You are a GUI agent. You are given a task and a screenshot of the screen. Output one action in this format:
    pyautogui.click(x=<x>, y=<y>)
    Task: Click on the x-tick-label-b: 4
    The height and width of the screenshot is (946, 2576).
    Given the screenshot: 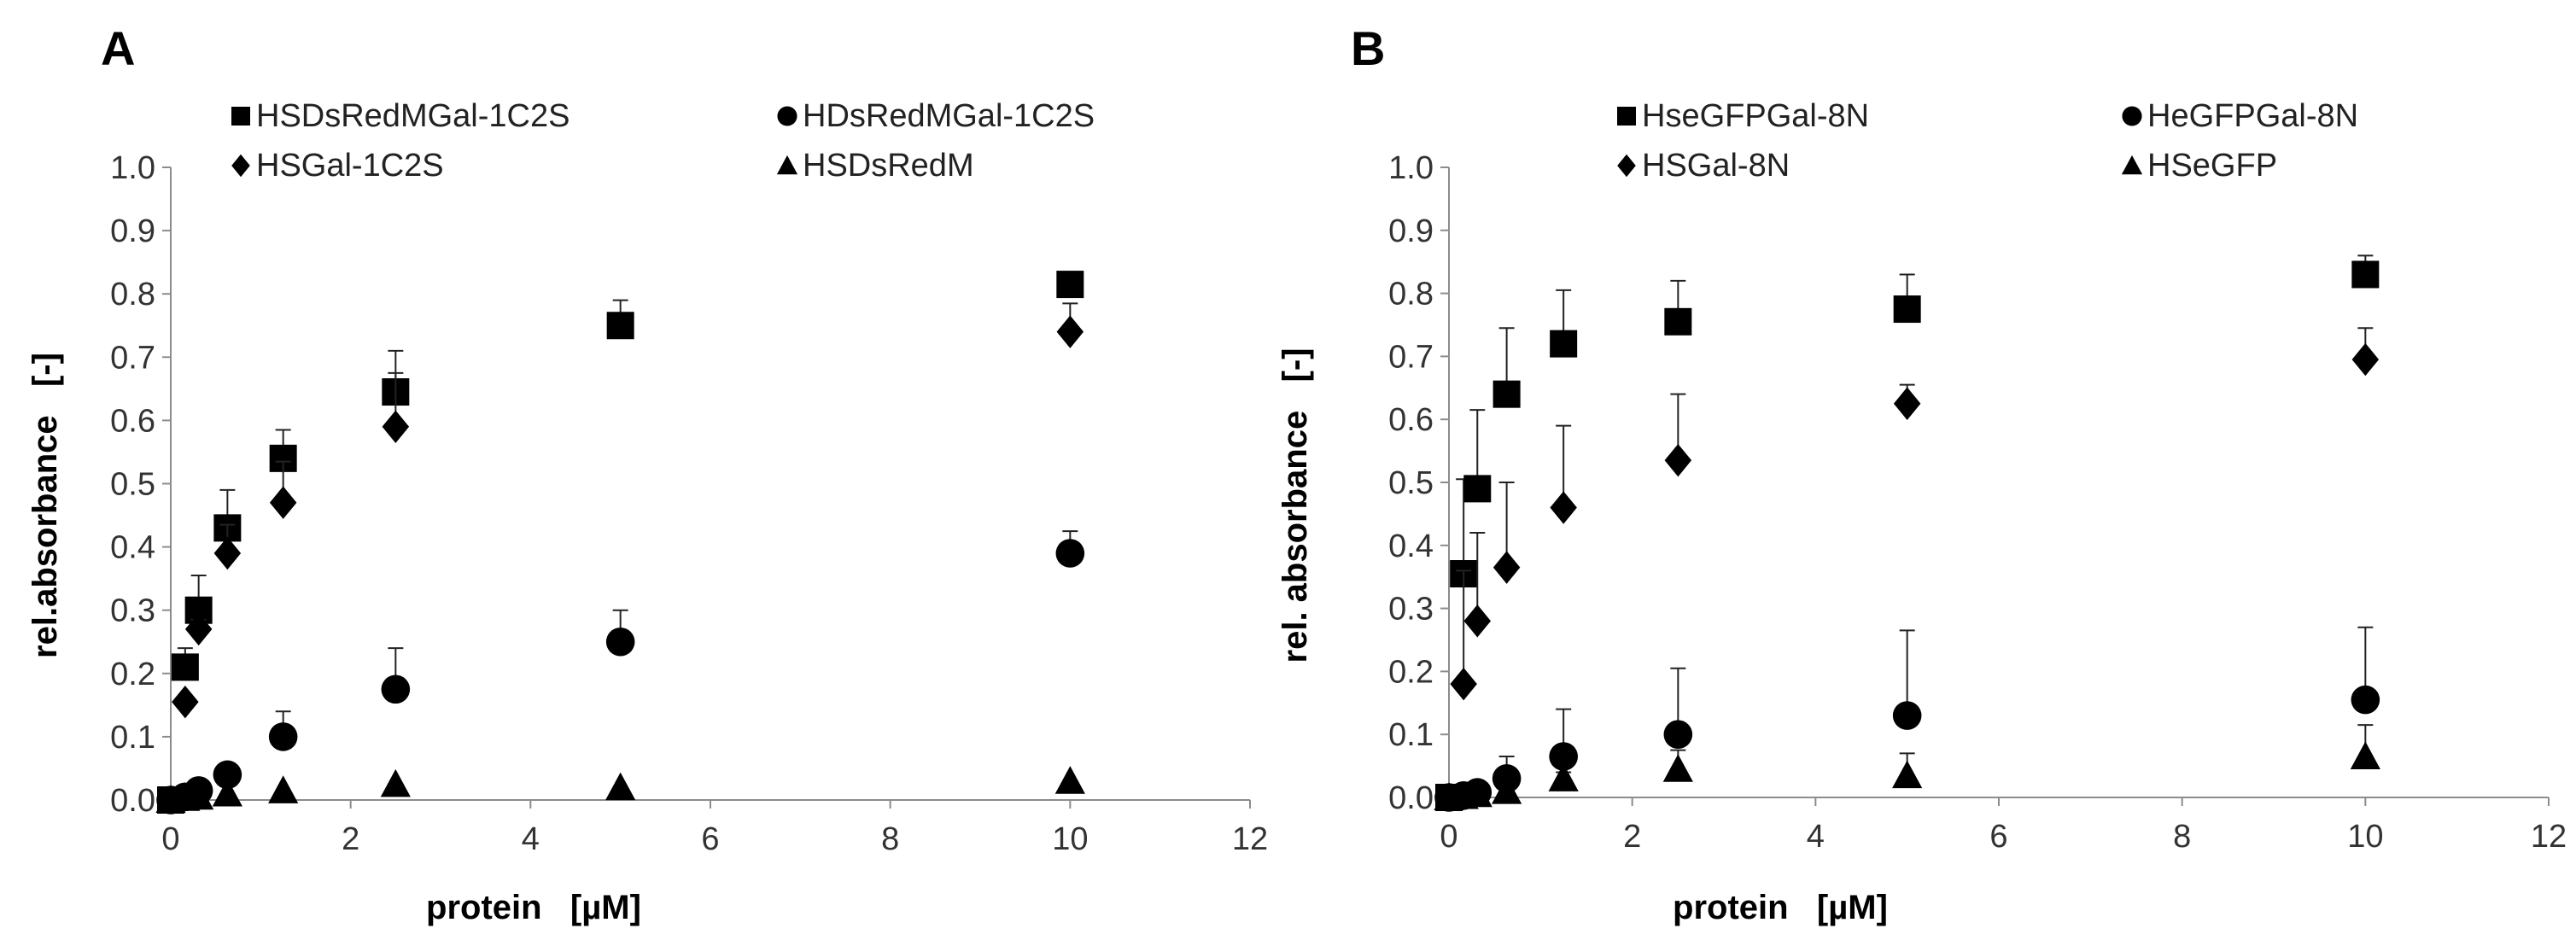 What is the action you would take?
    pyautogui.click(x=1816, y=837)
    